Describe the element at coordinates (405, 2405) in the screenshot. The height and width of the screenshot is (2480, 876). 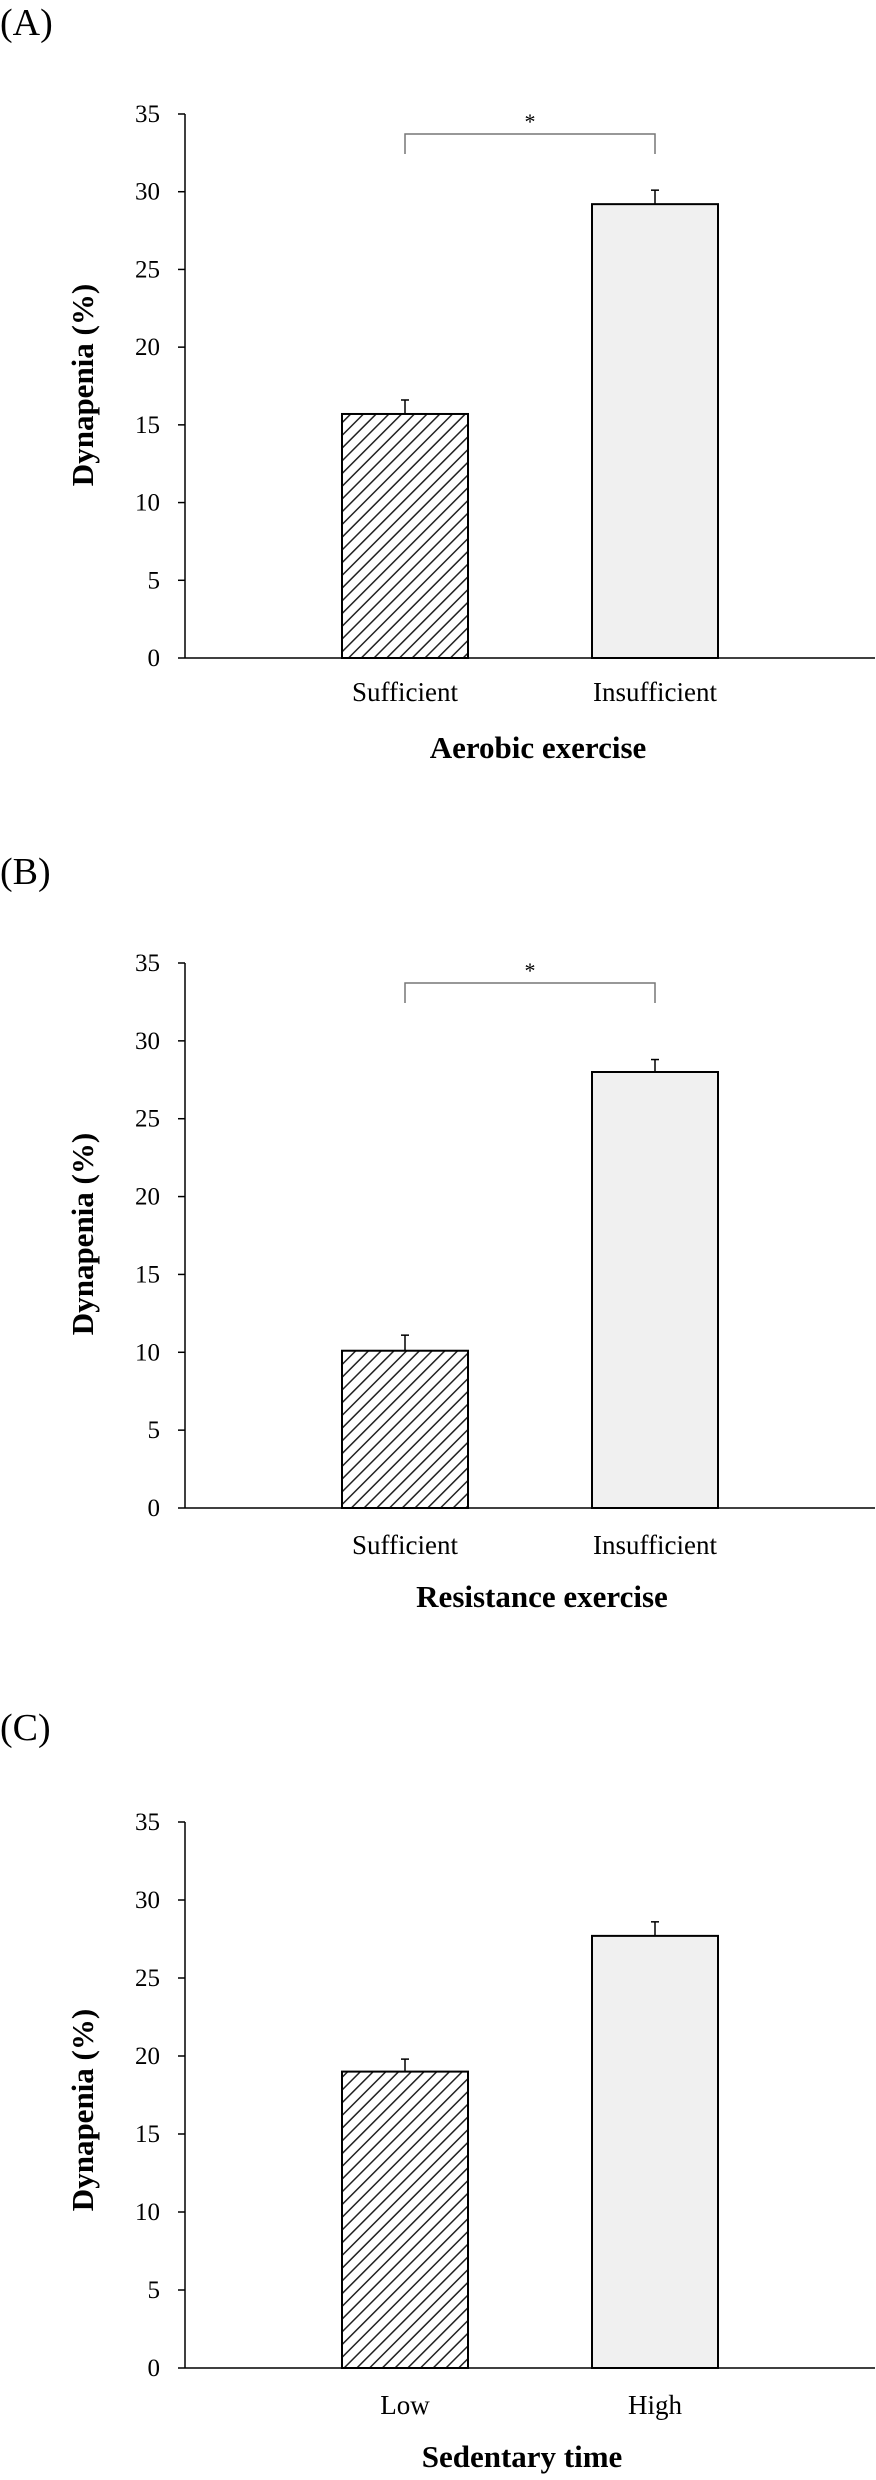
I see `category-label: Low` at that location.